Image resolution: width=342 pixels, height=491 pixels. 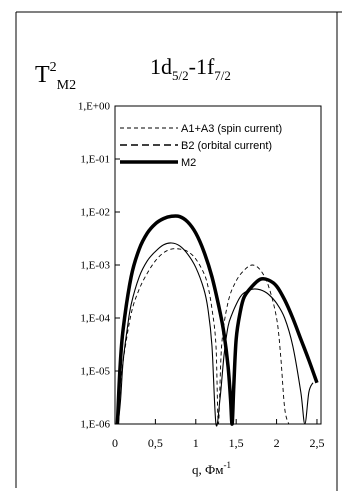 I want to click on x-axis: 0 0,5 1 1,5 2 2,5, so click(x=218, y=434).